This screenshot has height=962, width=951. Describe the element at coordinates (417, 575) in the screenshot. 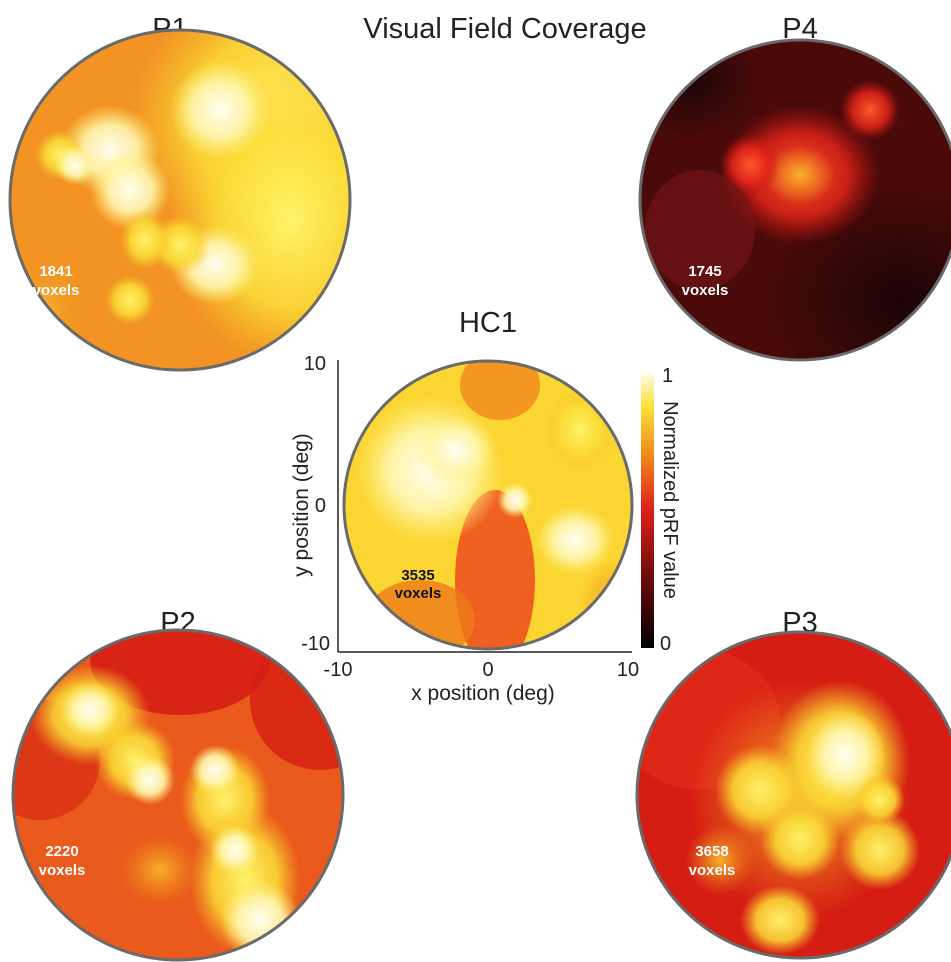

I see `voxel-count-hc1: 3535` at that location.